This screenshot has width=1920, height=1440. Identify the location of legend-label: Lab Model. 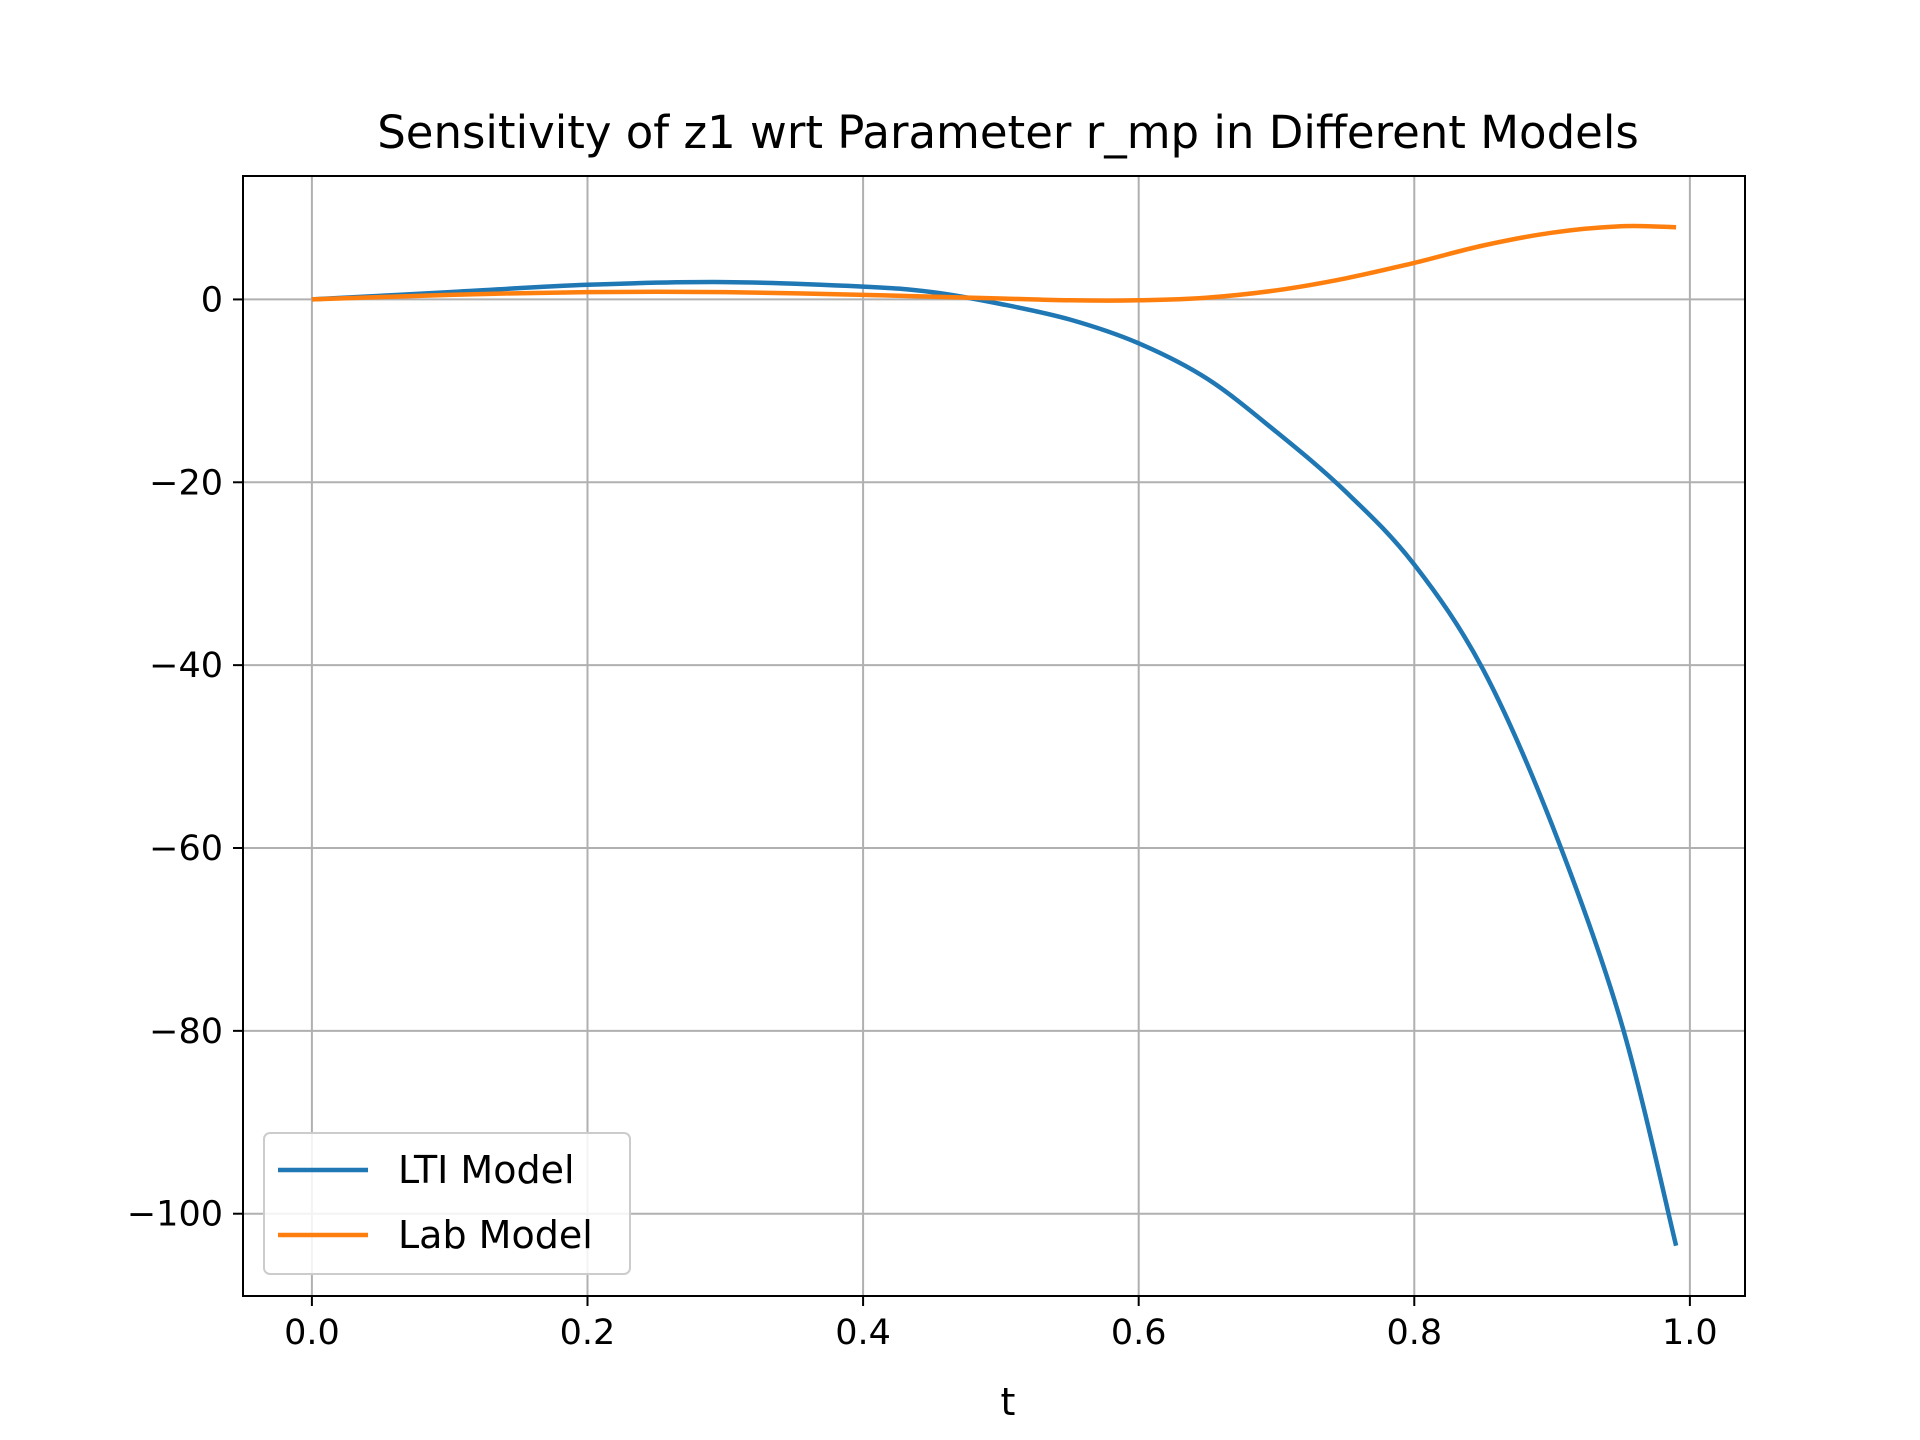
(495, 1235).